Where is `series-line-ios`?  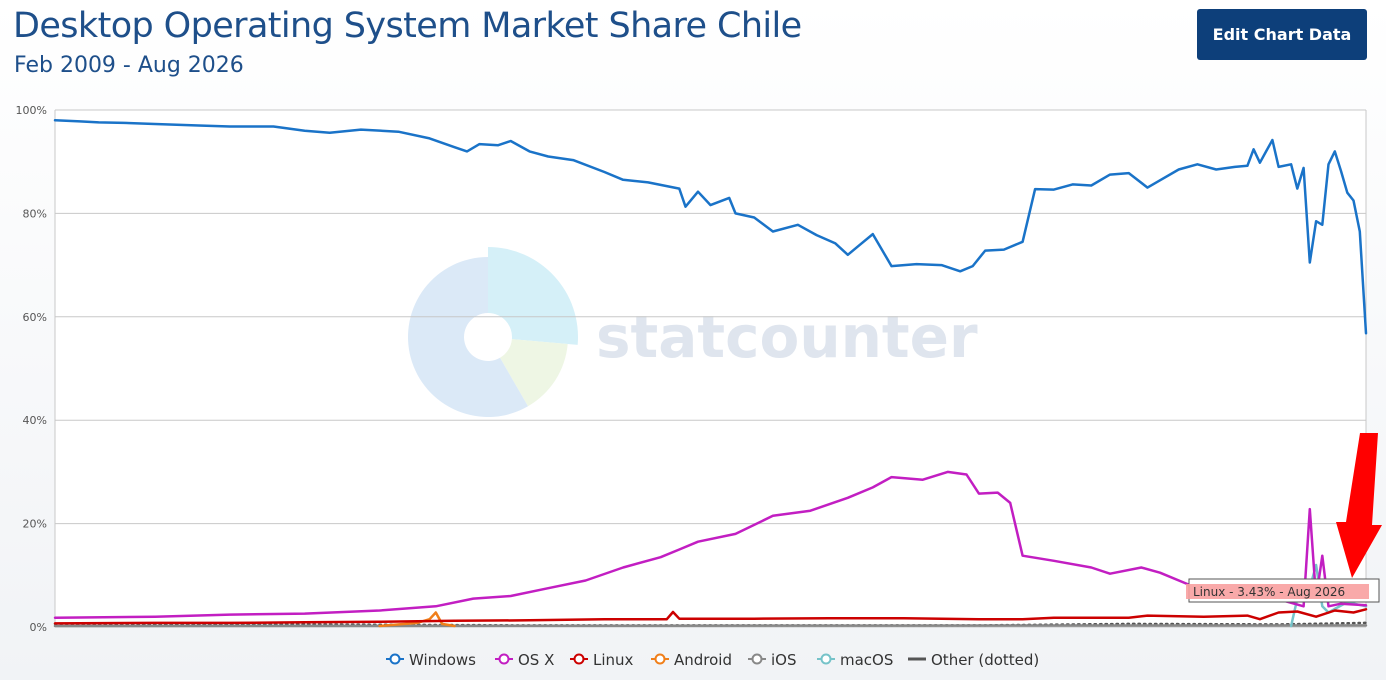
series-line-ios is located at coordinates (710, 626).